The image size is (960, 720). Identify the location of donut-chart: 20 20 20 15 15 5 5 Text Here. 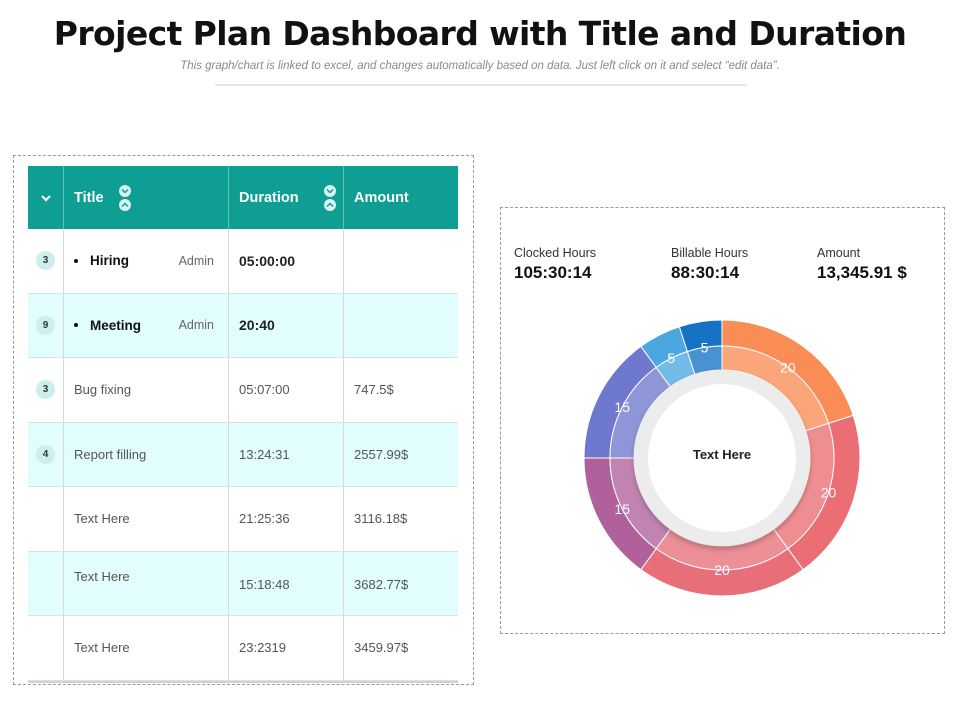
(722, 460).